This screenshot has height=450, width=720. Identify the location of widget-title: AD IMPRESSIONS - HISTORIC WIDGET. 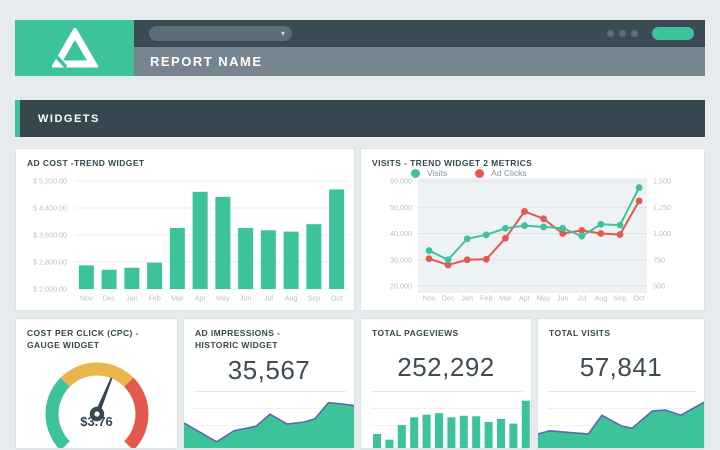
(238, 339).